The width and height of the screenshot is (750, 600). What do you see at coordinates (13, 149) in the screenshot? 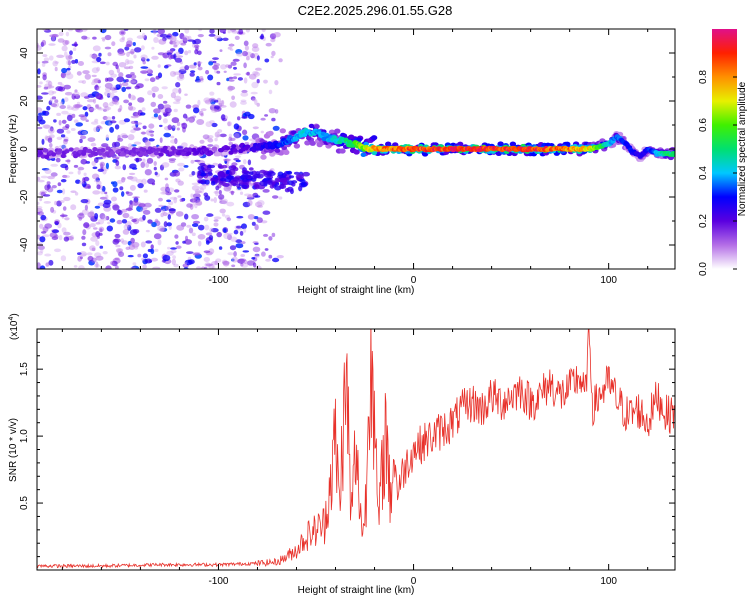
I see `spectrogram-ylabel: Frequency (Hz)` at bounding box center [13, 149].